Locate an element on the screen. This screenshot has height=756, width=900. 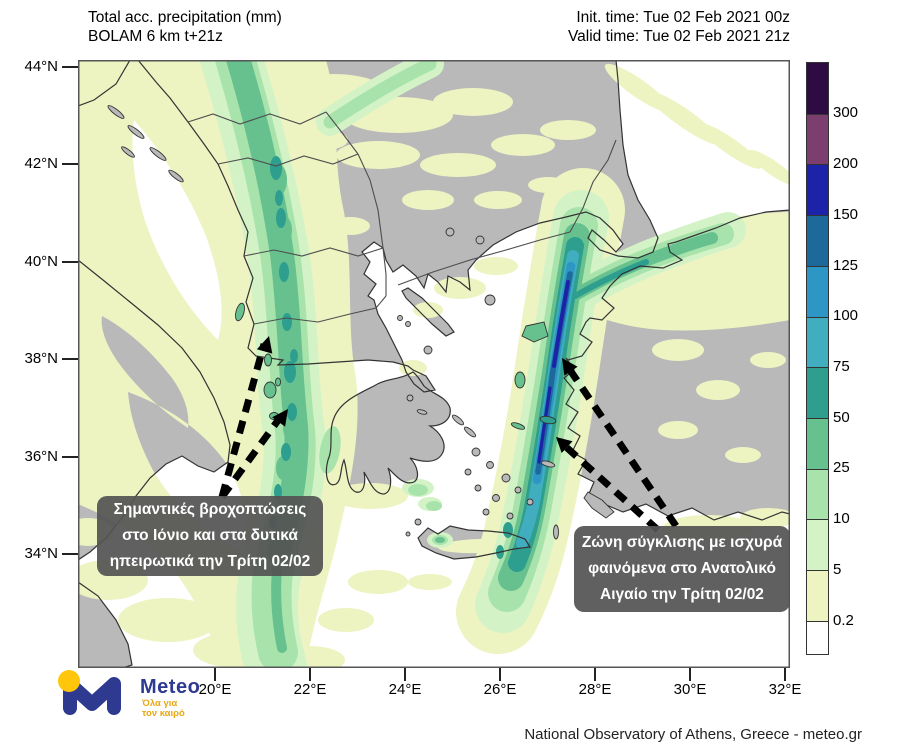
colorbar-label-25: 25 is located at coordinates (841, 467).